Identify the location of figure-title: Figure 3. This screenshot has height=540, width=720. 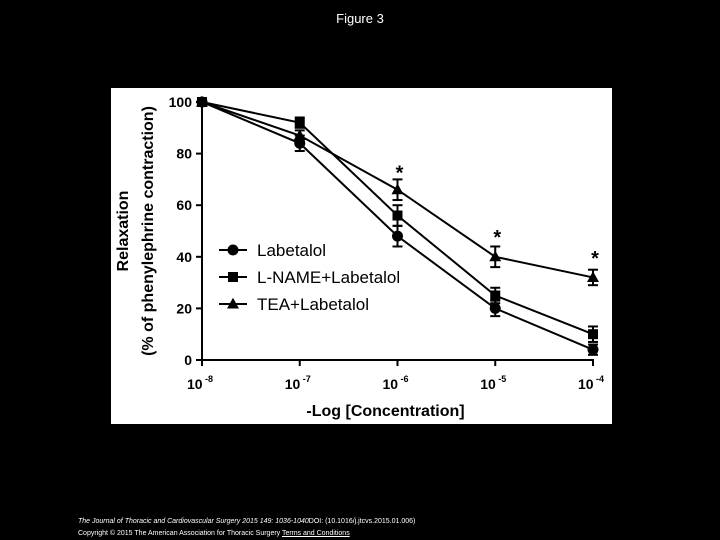
(360, 18).